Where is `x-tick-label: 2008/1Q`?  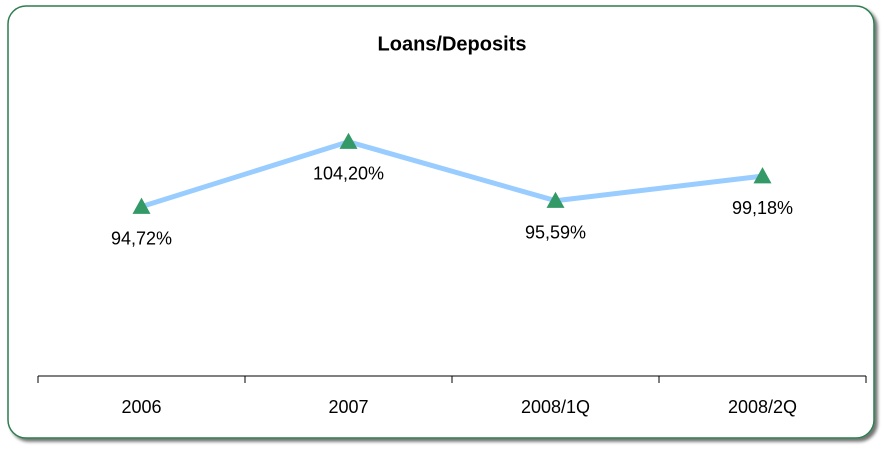
x-tick-label: 2008/1Q is located at coordinates (555, 407).